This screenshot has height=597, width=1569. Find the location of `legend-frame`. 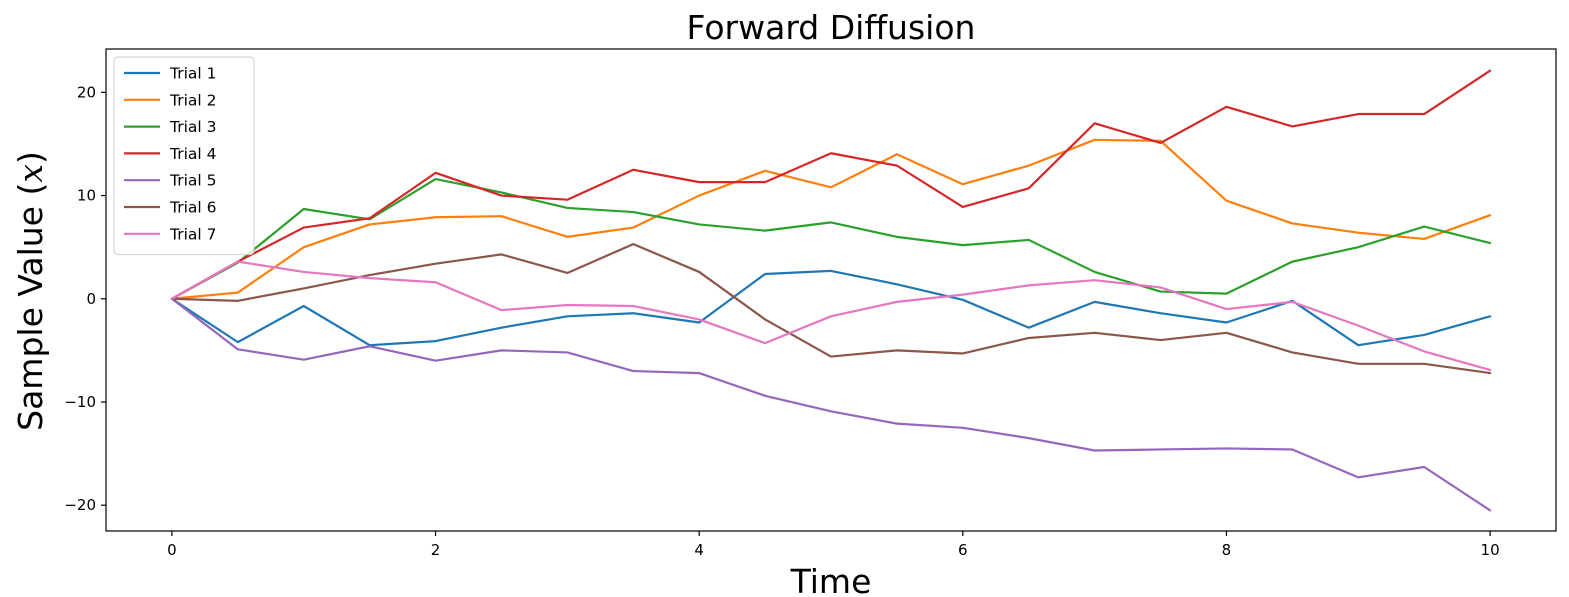

legend-frame is located at coordinates (184, 156).